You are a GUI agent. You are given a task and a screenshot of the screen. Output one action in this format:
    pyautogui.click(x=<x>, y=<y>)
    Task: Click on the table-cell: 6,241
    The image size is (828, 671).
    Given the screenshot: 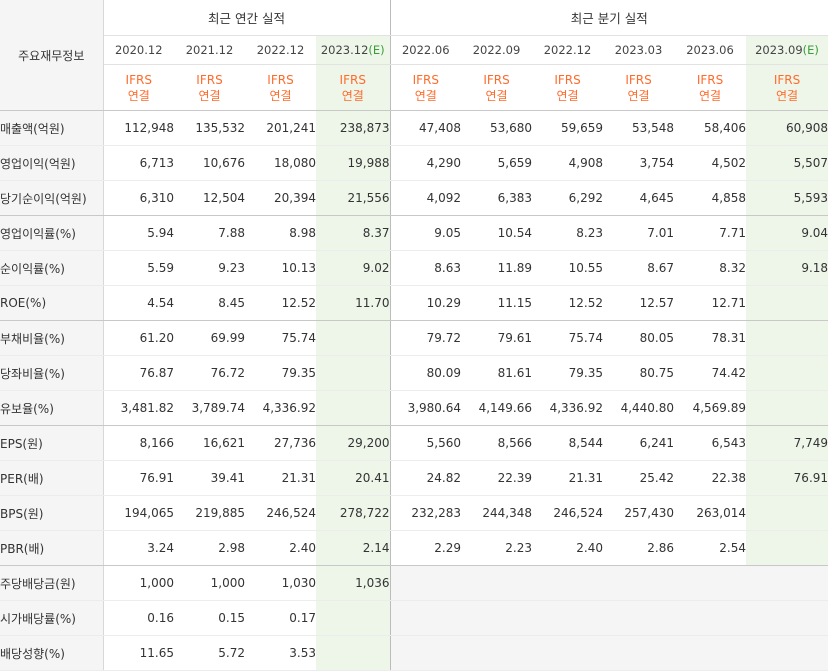 What is the action you would take?
    pyautogui.click(x=639, y=443)
    